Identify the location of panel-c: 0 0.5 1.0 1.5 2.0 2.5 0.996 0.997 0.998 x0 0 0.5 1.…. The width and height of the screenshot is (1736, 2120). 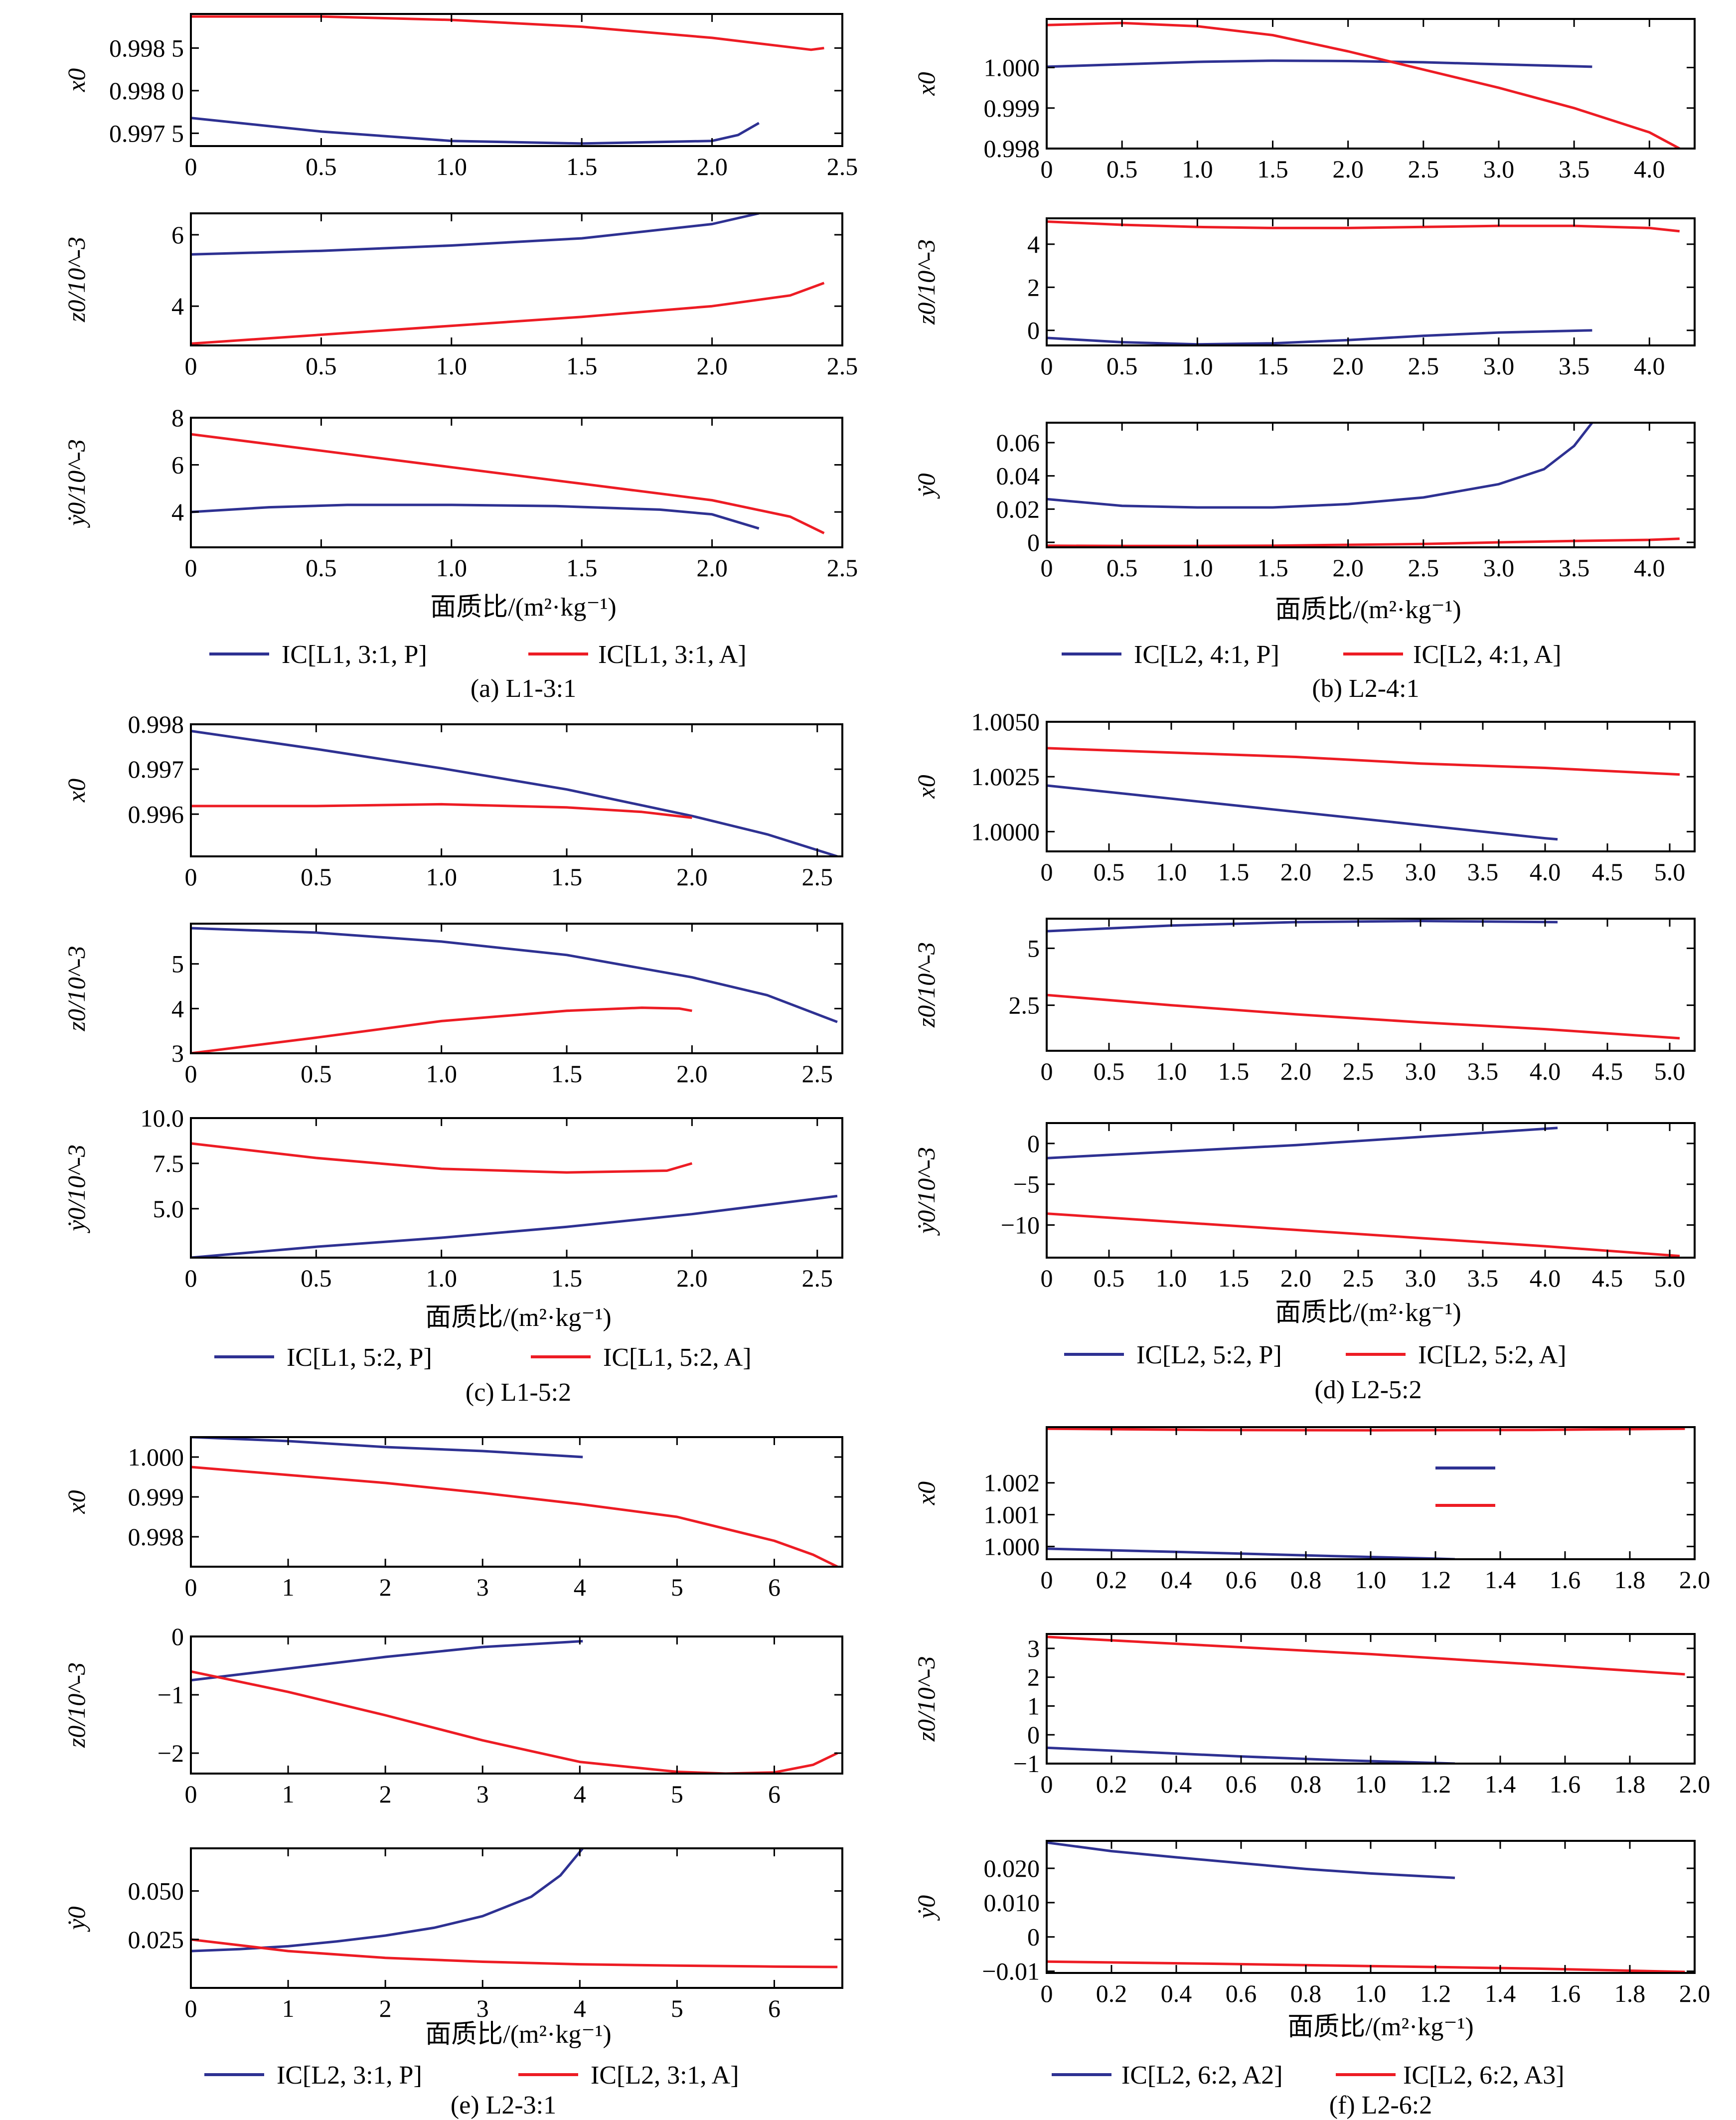
(452, 1058).